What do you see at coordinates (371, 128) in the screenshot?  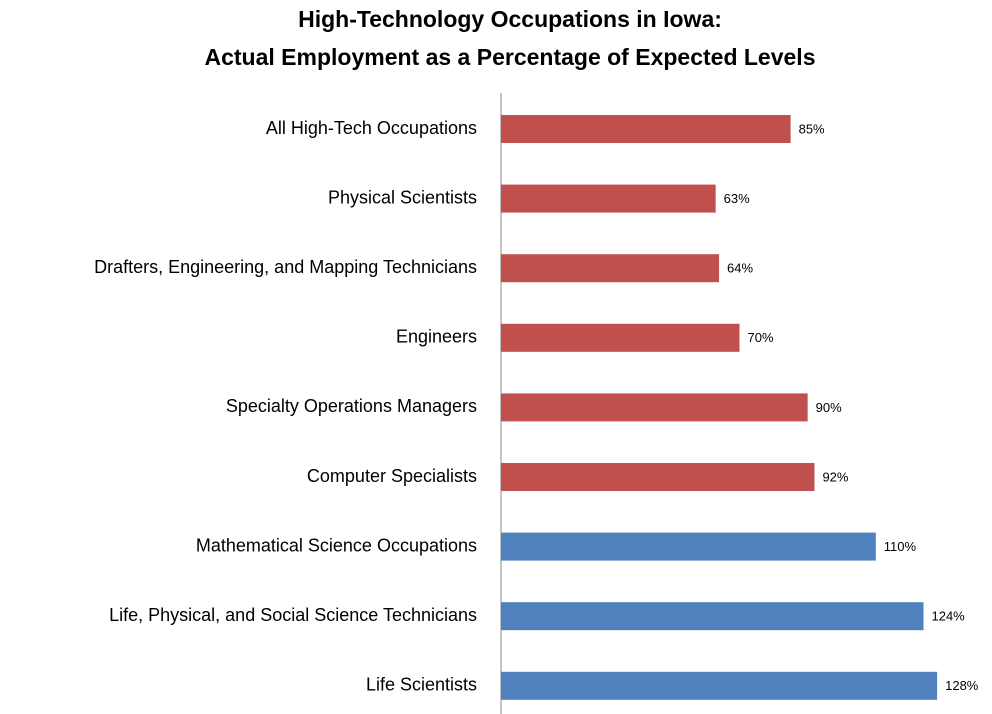 I see `category-label: All High-Tech Occupations` at bounding box center [371, 128].